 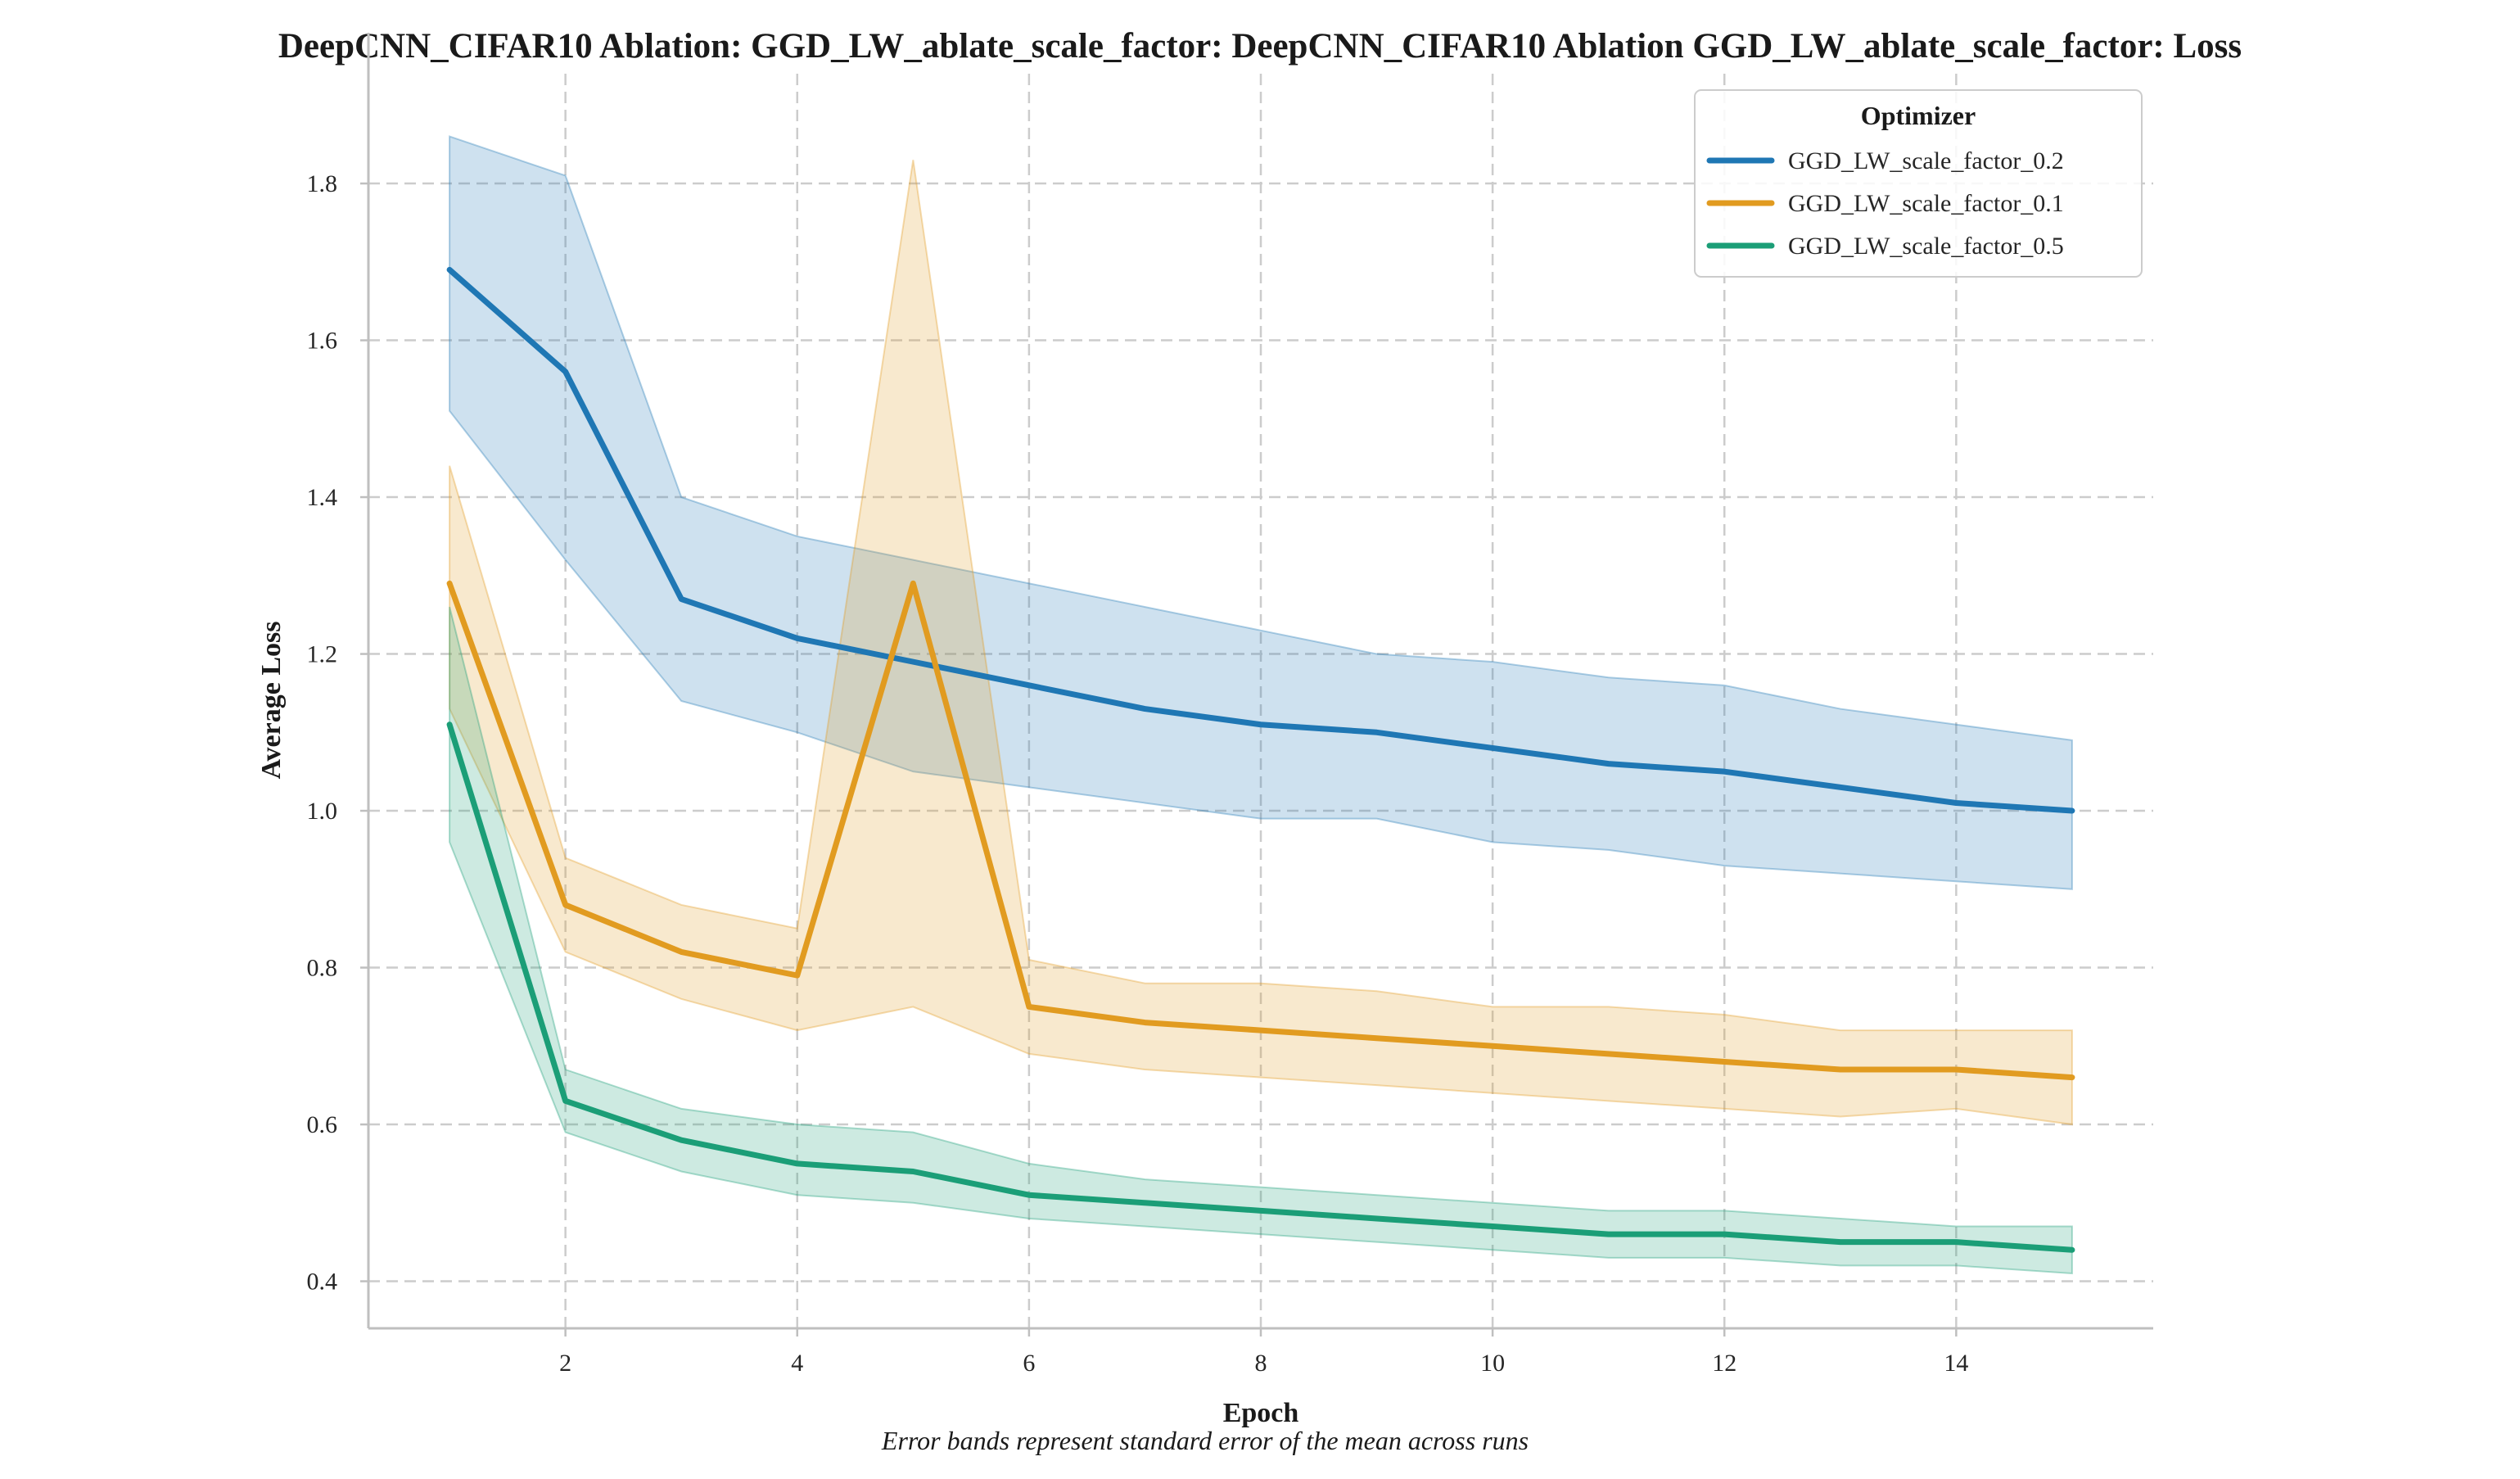 I want to click on x-tick-label: 2, so click(x=565, y=1363).